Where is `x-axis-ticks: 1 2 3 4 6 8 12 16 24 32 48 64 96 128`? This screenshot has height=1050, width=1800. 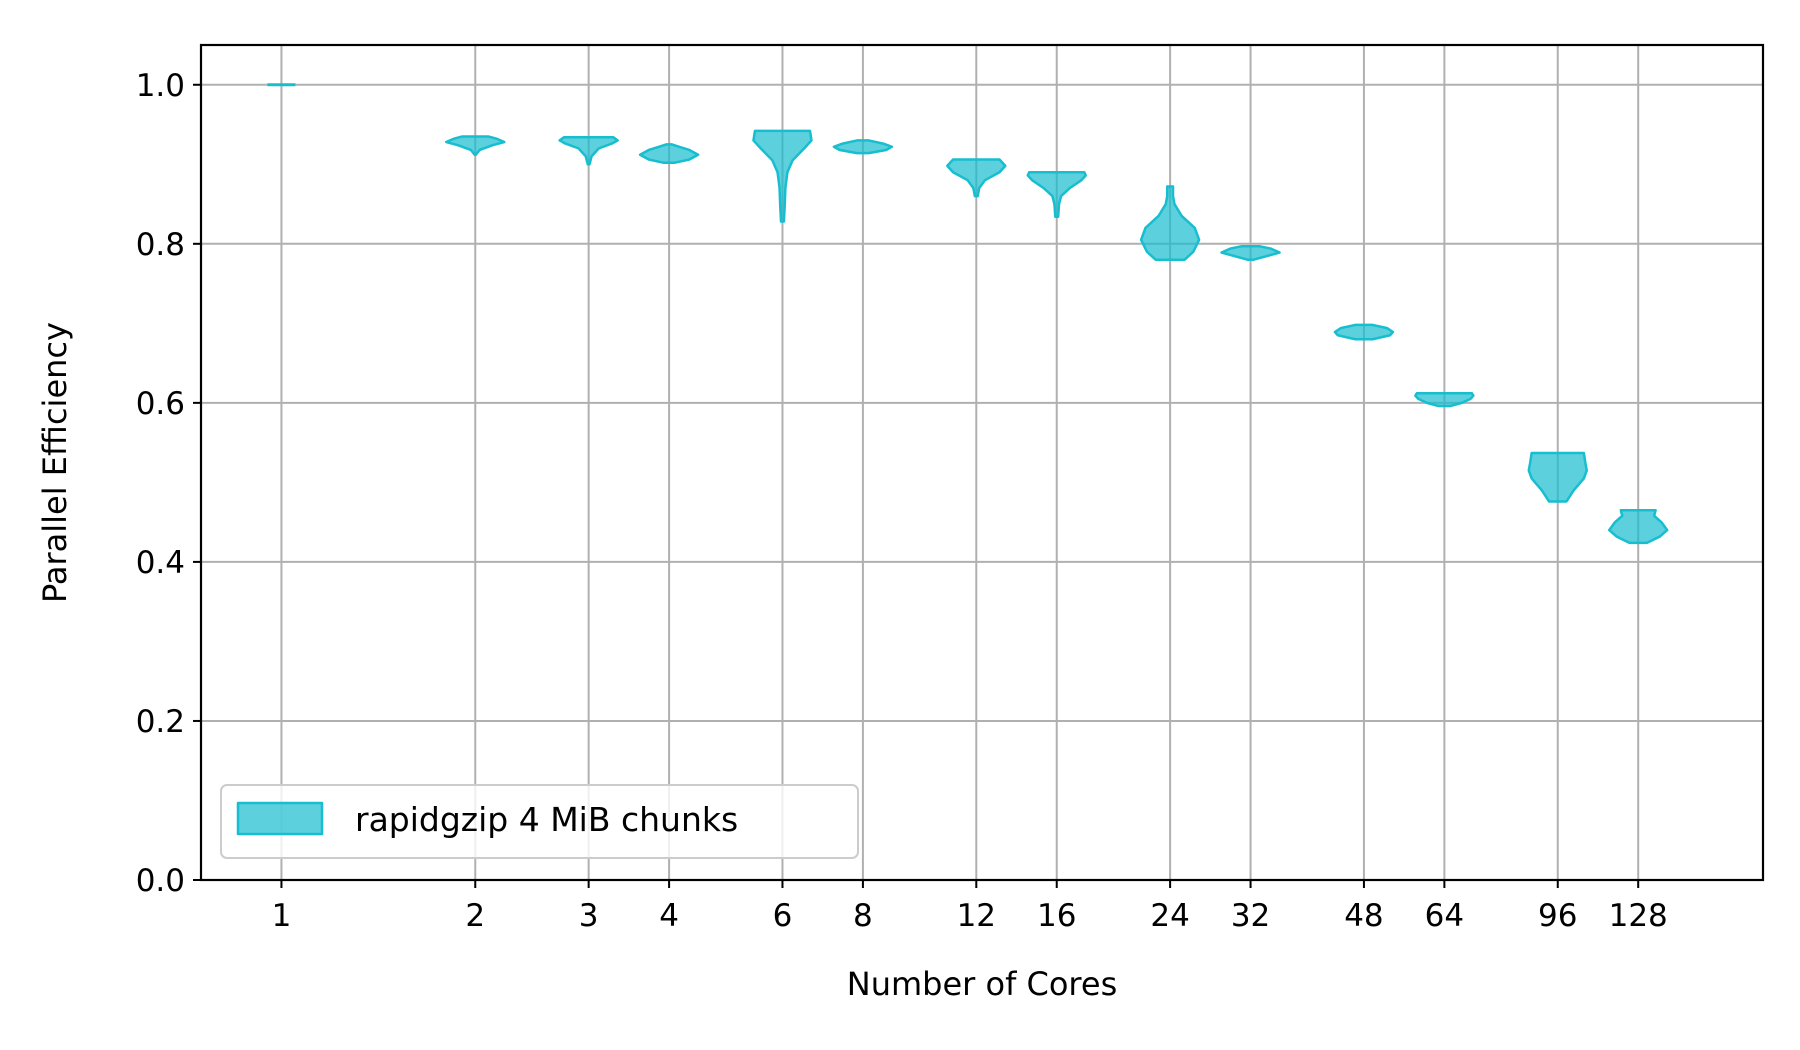
x-axis-ticks: 1 2 3 4 6 8 12 16 24 32 48 64 96 128 is located at coordinates (970, 907).